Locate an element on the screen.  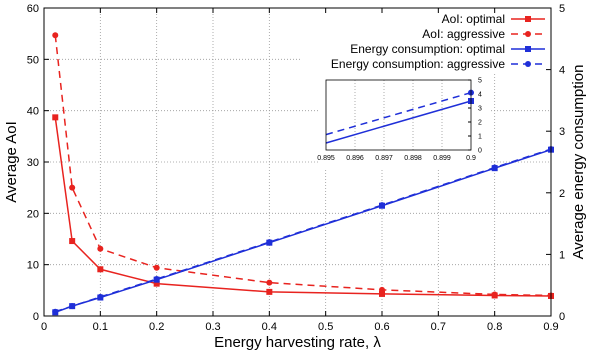
inset-y-tick-label: 0 is located at coordinates (480, 151).